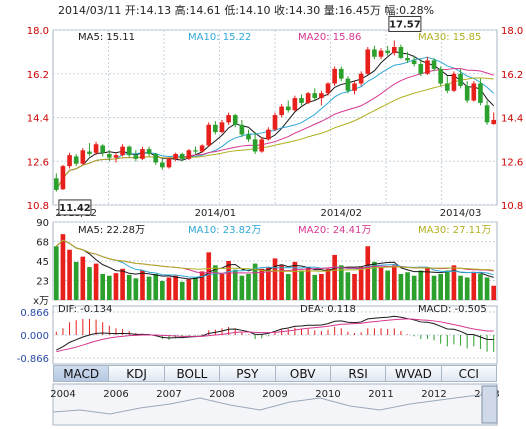 The height and width of the screenshot is (429, 526). I want to click on macd-dea-line, so click(275, 335).